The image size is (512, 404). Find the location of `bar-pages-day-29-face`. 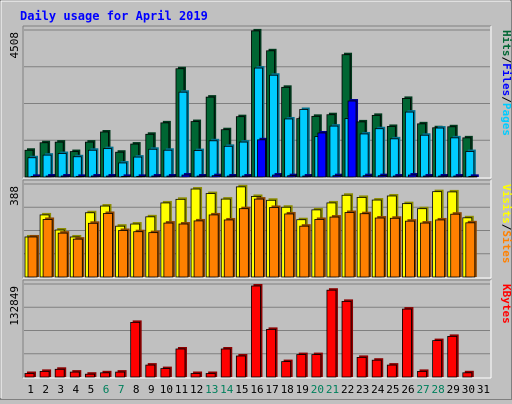

bar-pages-day-29-face is located at coordinates (458, 176).